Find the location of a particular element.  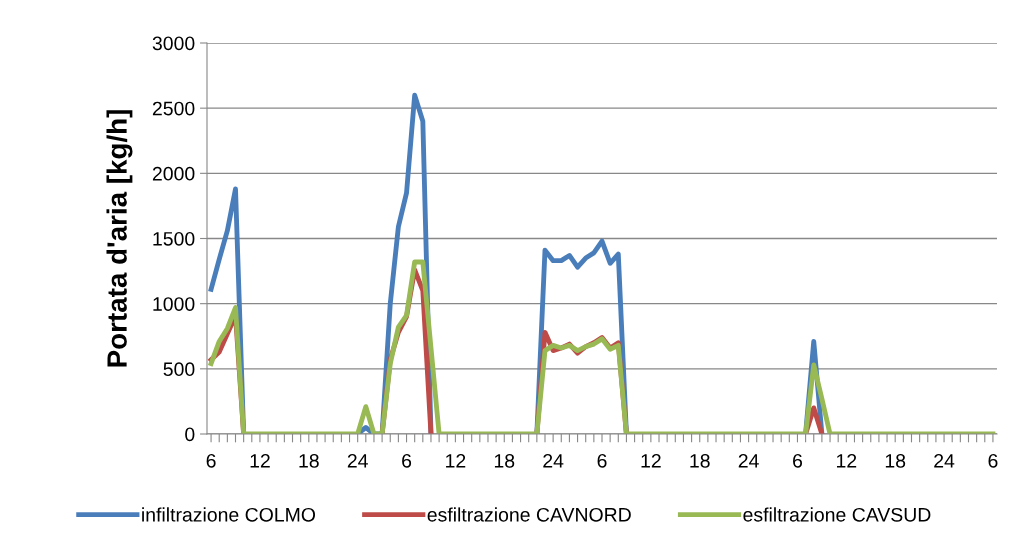

y-tick-label: 1500 is located at coordinates (174, 238).